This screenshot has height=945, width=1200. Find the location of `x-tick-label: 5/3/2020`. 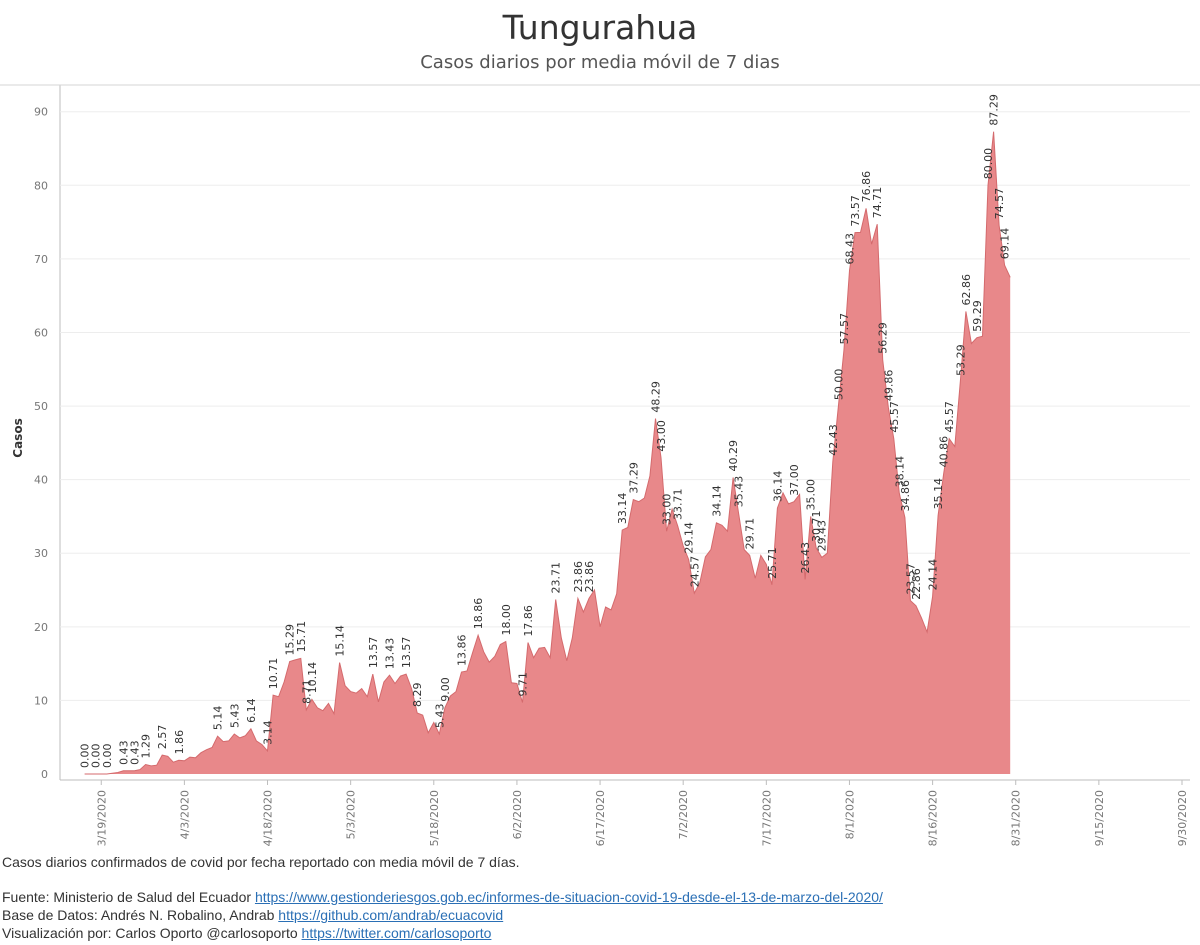

x-tick-label: 5/3/2020 is located at coordinates (351, 814).